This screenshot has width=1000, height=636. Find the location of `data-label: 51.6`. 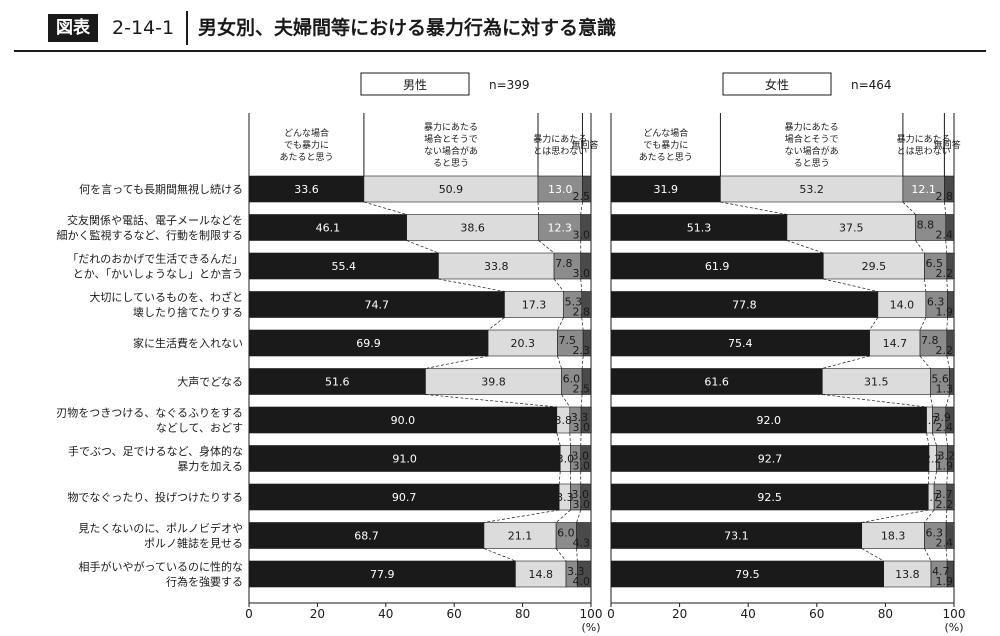

data-label: 51.6 is located at coordinates (337, 382).